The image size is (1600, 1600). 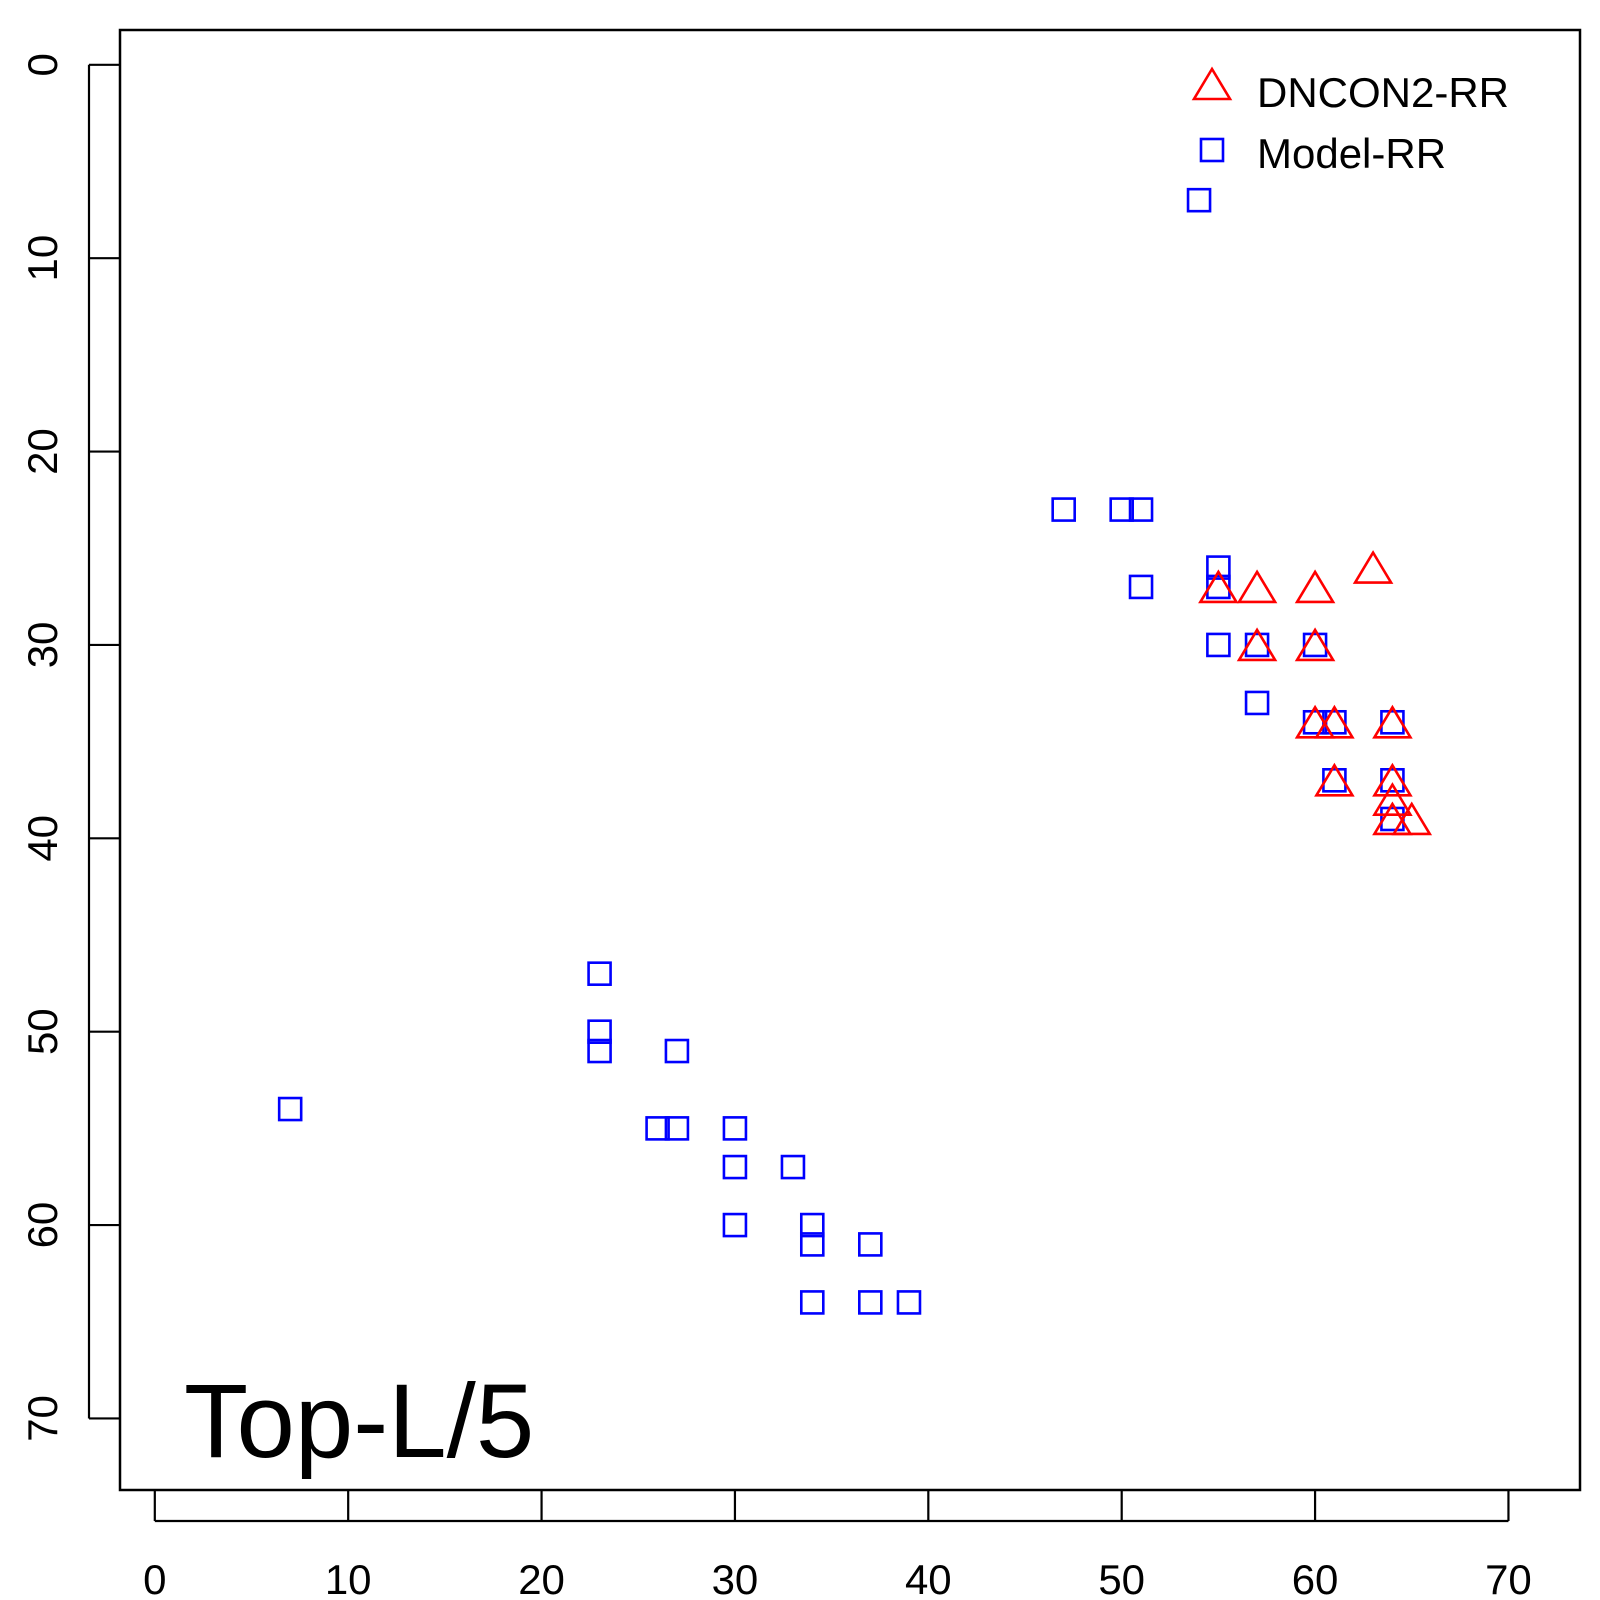 What do you see at coordinates (348, 1578) in the screenshot?
I see `x-tick-label-1: 10` at bounding box center [348, 1578].